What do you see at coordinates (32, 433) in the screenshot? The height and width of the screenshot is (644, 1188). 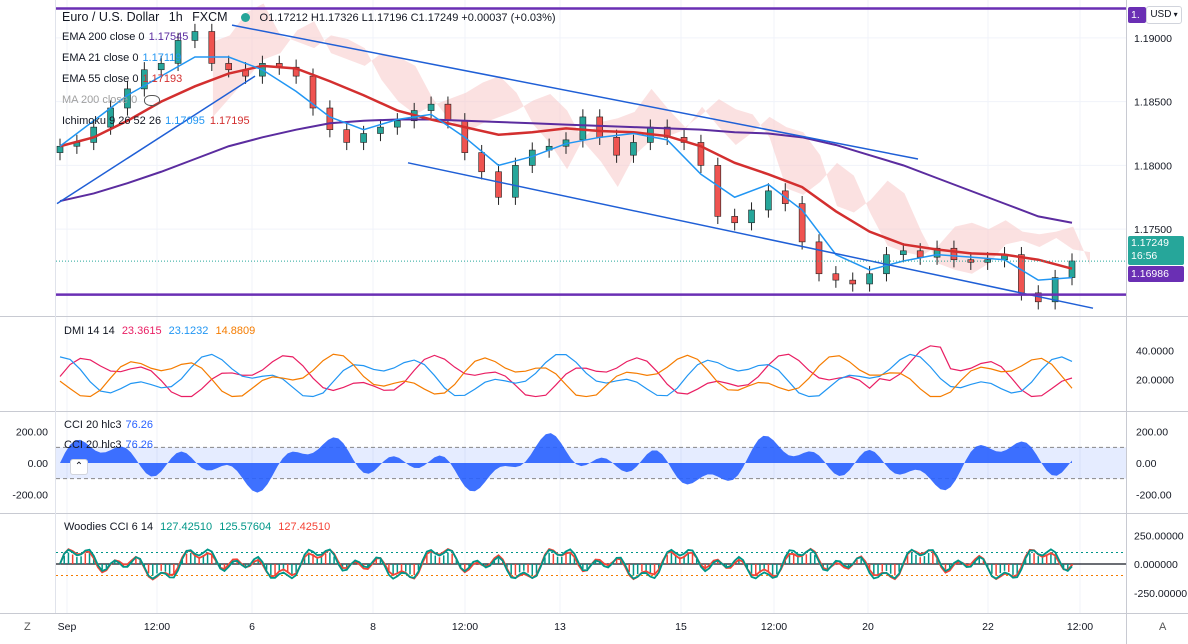 I see `cci-tick-label-left: 200.00` at bounding box center [32, 433].